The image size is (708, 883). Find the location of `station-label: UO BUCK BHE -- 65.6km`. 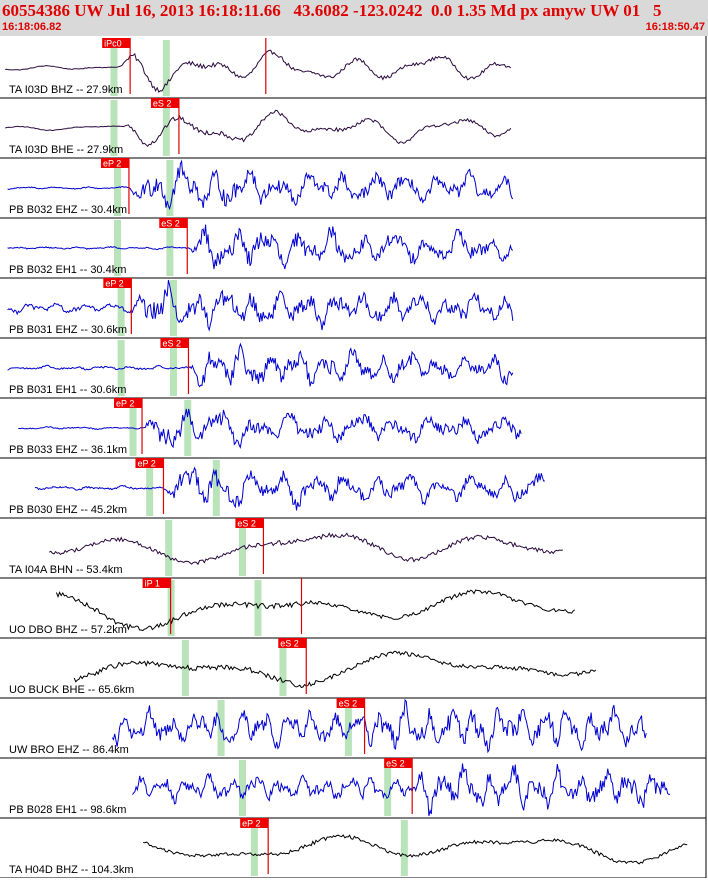

station-label: UO BUCK BHE -- 65.6km is located at coordinates (71, 690).